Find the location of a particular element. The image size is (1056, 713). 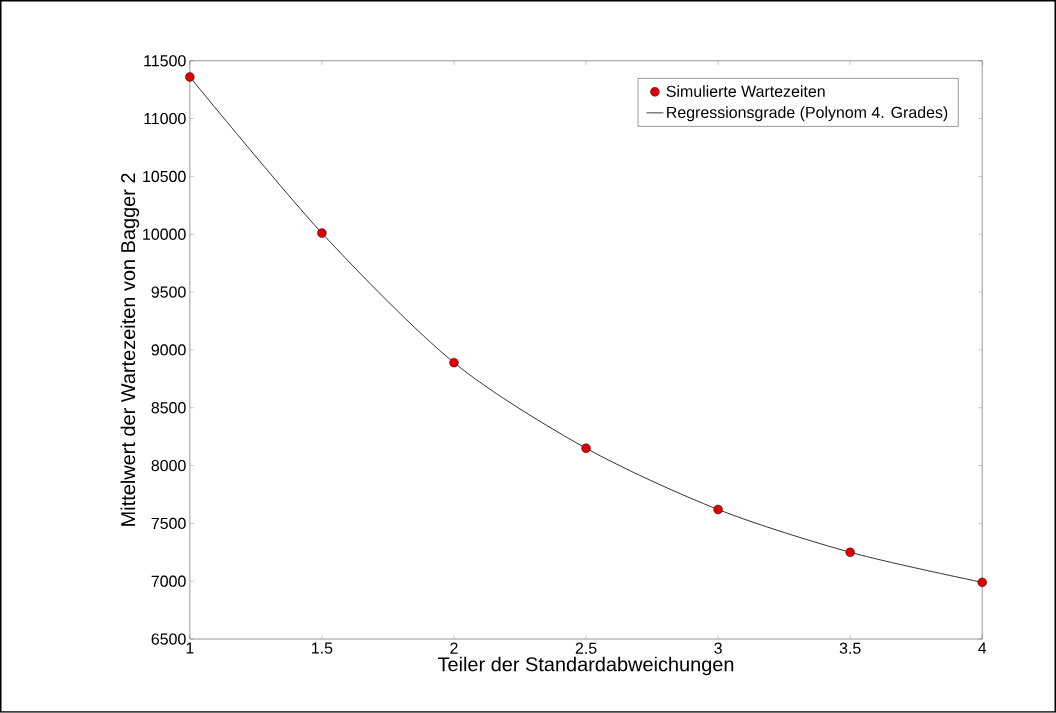

legend-label: Regressionsgrade (Polynom 4. Grades) is located at coordinates (807, 114).